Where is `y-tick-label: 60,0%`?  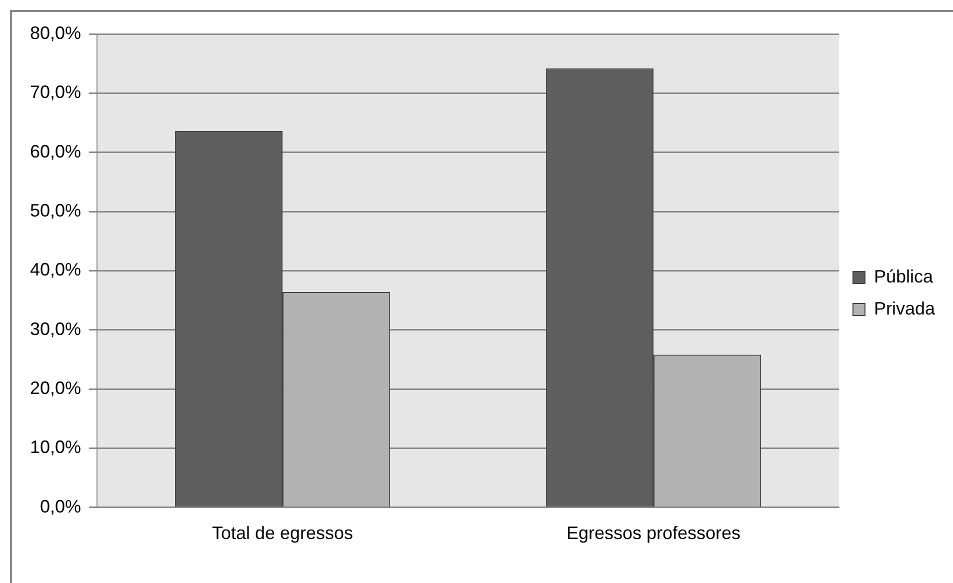
y-tick-label: 60,0% is located at coordinates (56, 151).